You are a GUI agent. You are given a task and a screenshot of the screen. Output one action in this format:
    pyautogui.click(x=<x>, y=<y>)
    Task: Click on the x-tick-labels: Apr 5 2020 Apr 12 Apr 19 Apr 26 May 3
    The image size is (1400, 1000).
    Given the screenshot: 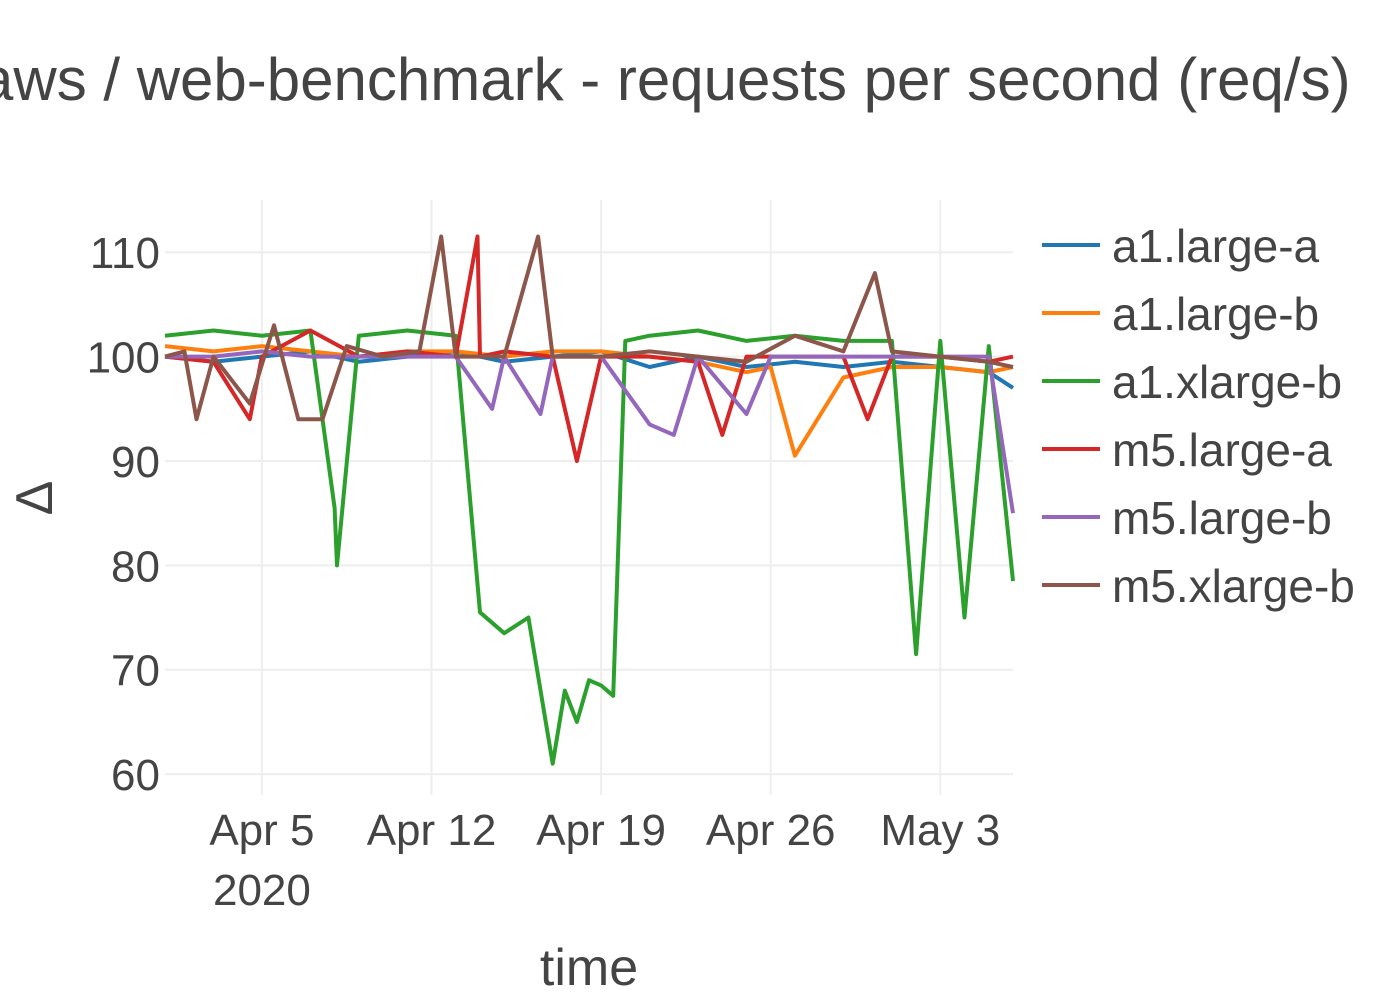 What is the action you would take?
    pyautogui.click(x=604, y=860)
    